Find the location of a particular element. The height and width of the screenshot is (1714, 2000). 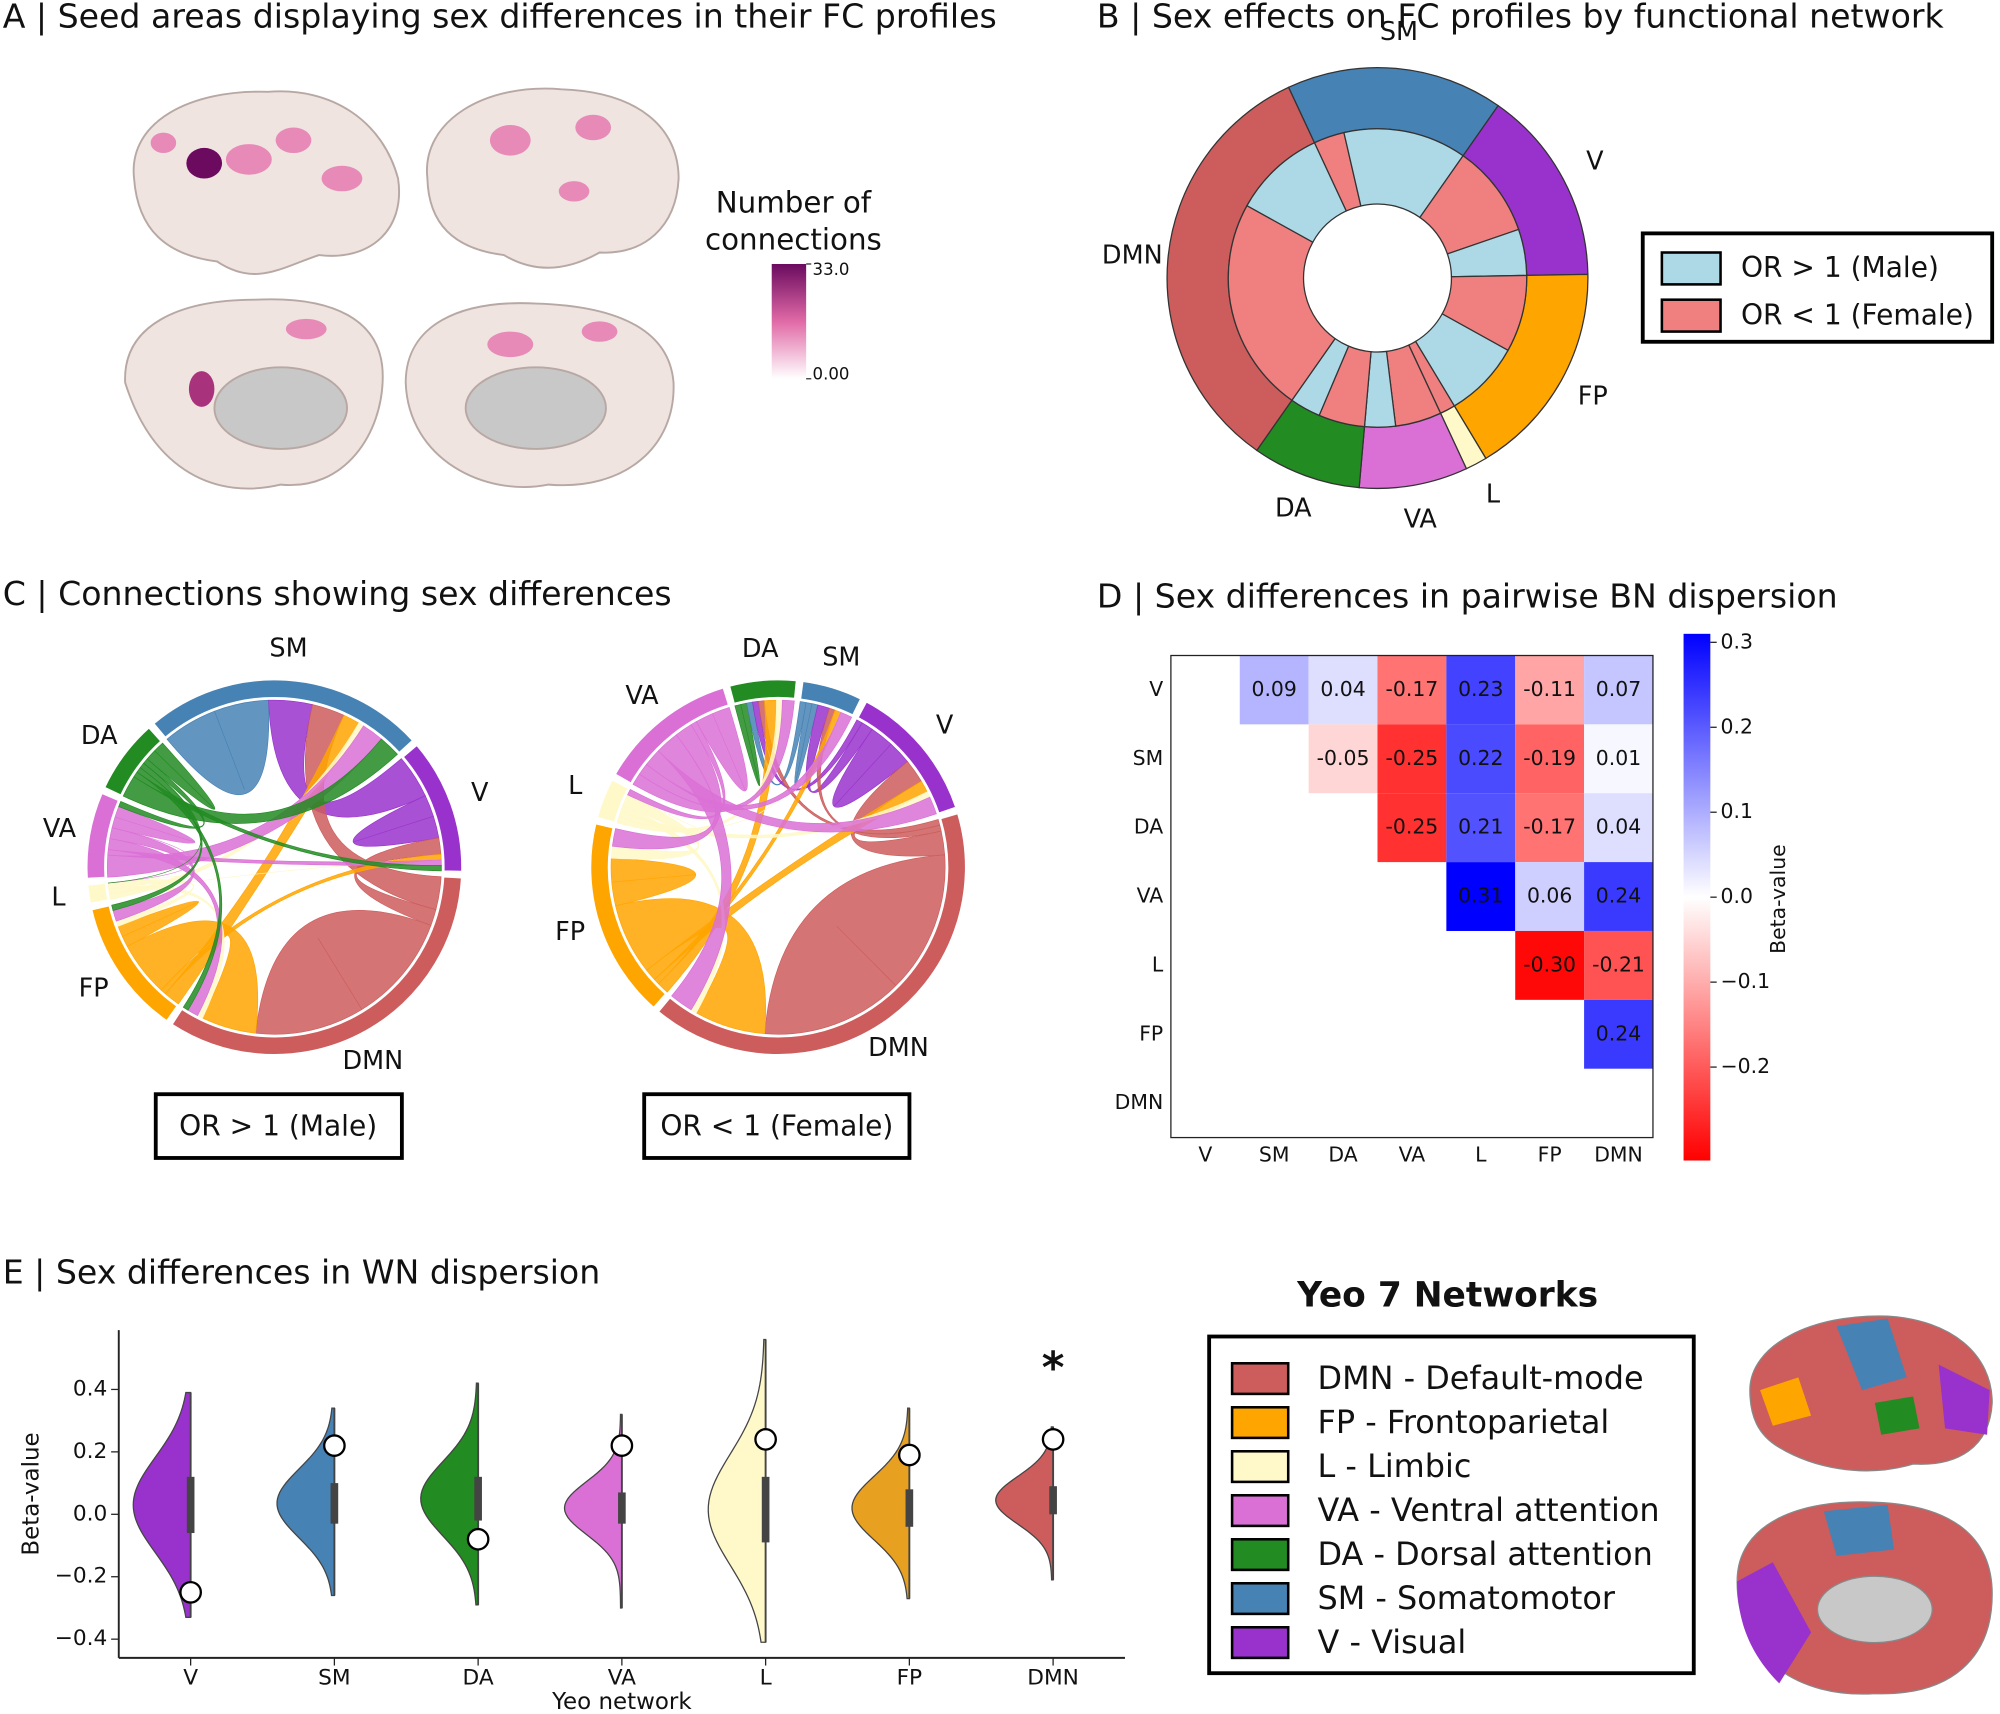

y-tick-label: 0.2 is located at coordinates (90, 1451).